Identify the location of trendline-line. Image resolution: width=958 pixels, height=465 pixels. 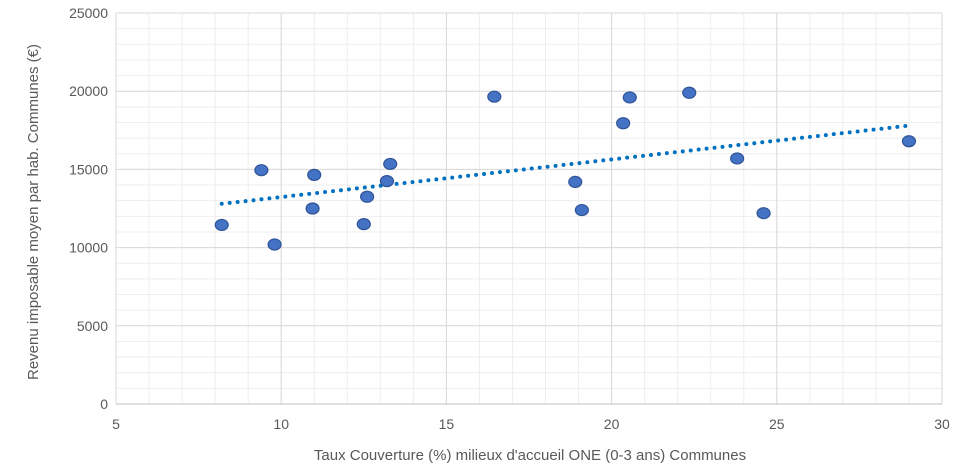
(565, 164).